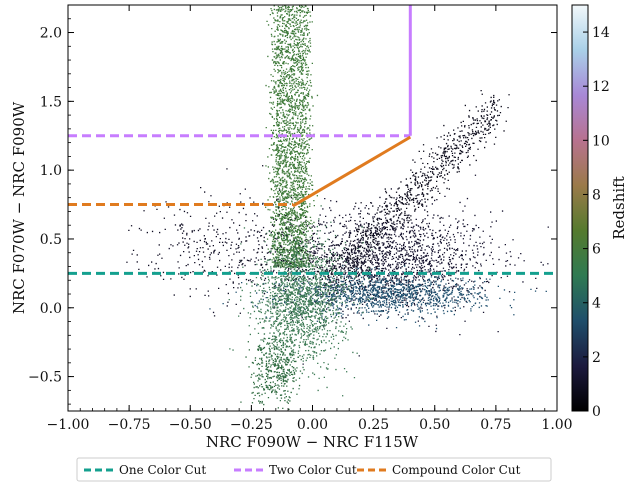 The image size is (628, 482). What do you see at coordinates (352, 171) in the screenshot?
I see `cut-line-compound-color-cut-solid` at bounding box center [352, 171].